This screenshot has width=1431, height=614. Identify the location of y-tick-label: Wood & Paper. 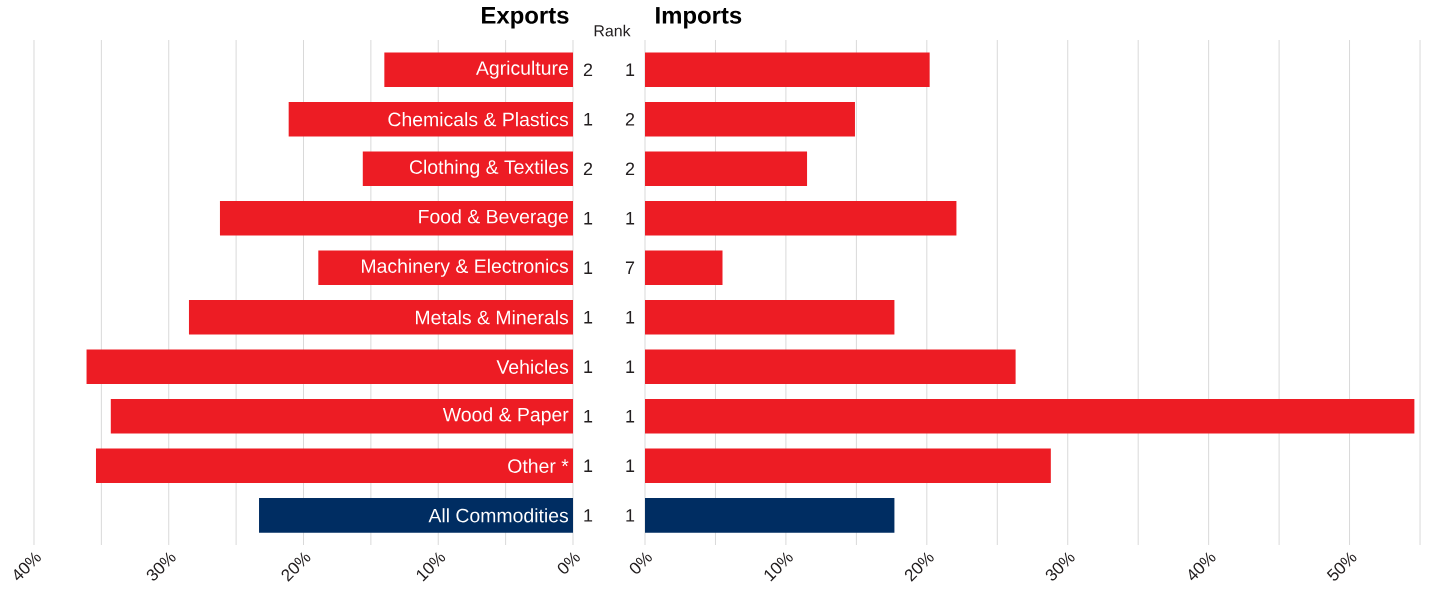
(505, 416).